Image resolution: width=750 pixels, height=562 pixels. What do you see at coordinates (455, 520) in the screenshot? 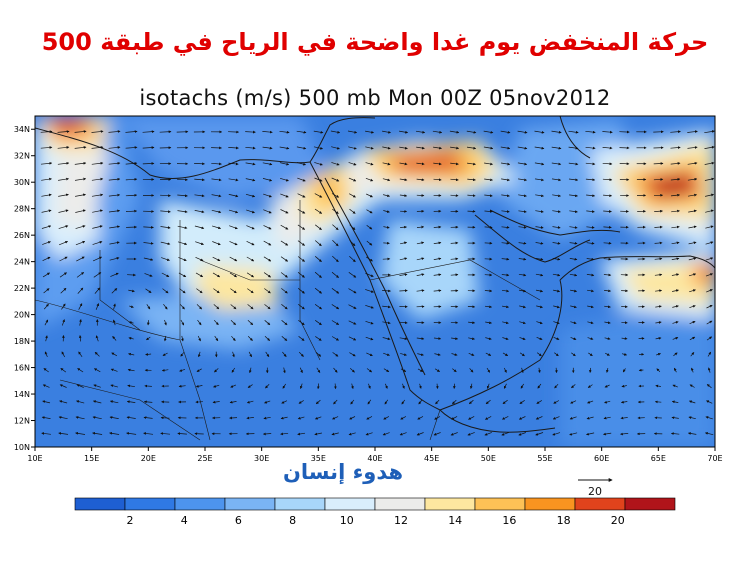
I see `colorbar-label: 14` at bounding box center [455, 520].